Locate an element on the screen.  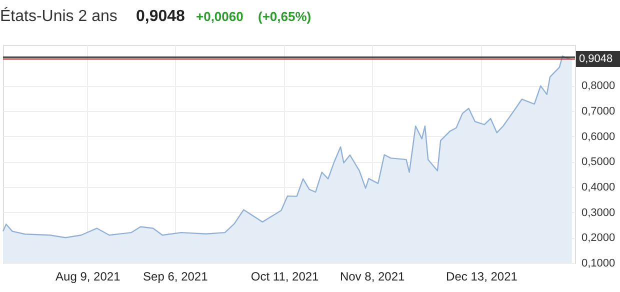
y-tick-label: 0,4000 is located at coordinates (599, 187).